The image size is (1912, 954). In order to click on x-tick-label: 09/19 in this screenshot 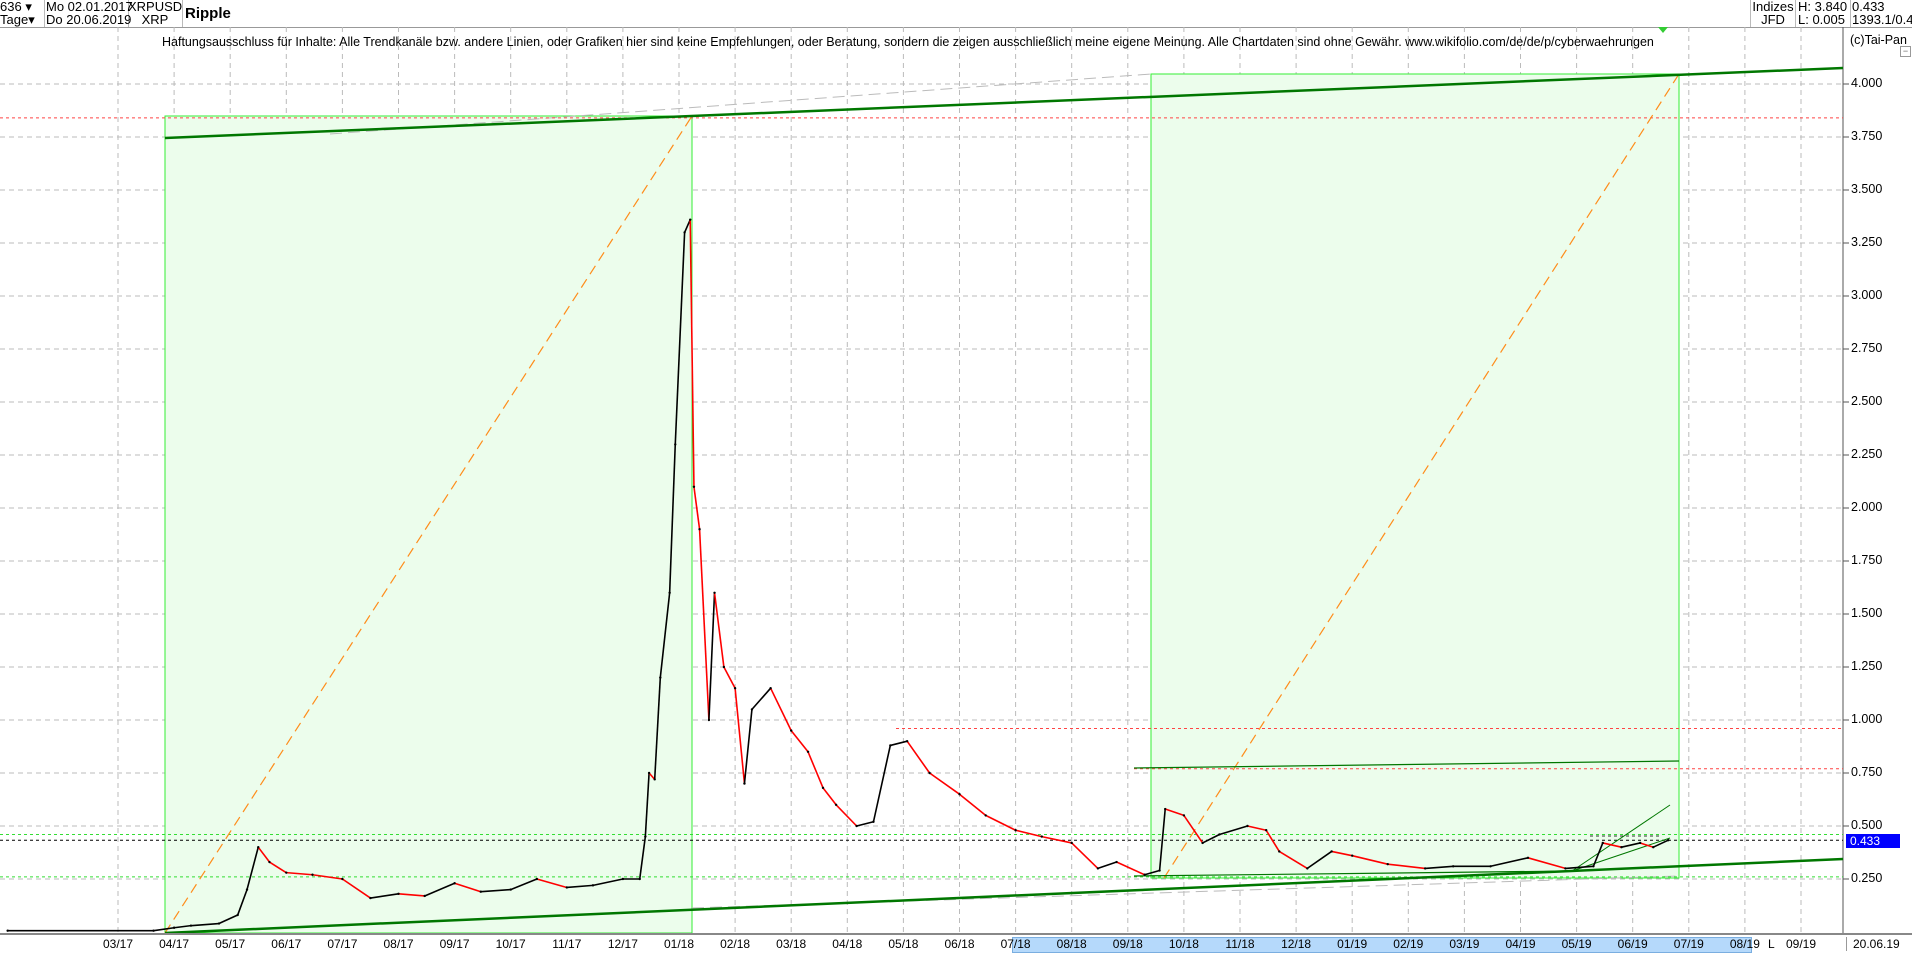, I will do `click(1801, 944)`.